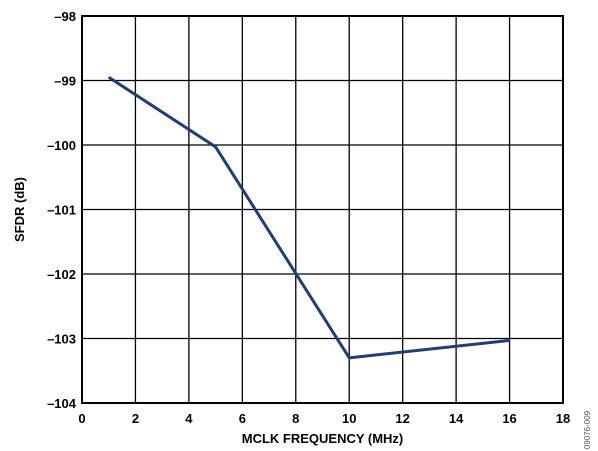 The image size is (598, 451). What do you see at coordinates (563, 418) in the screenshot?
I see `x-tick-label: 18` at bounding box center [563, 418].